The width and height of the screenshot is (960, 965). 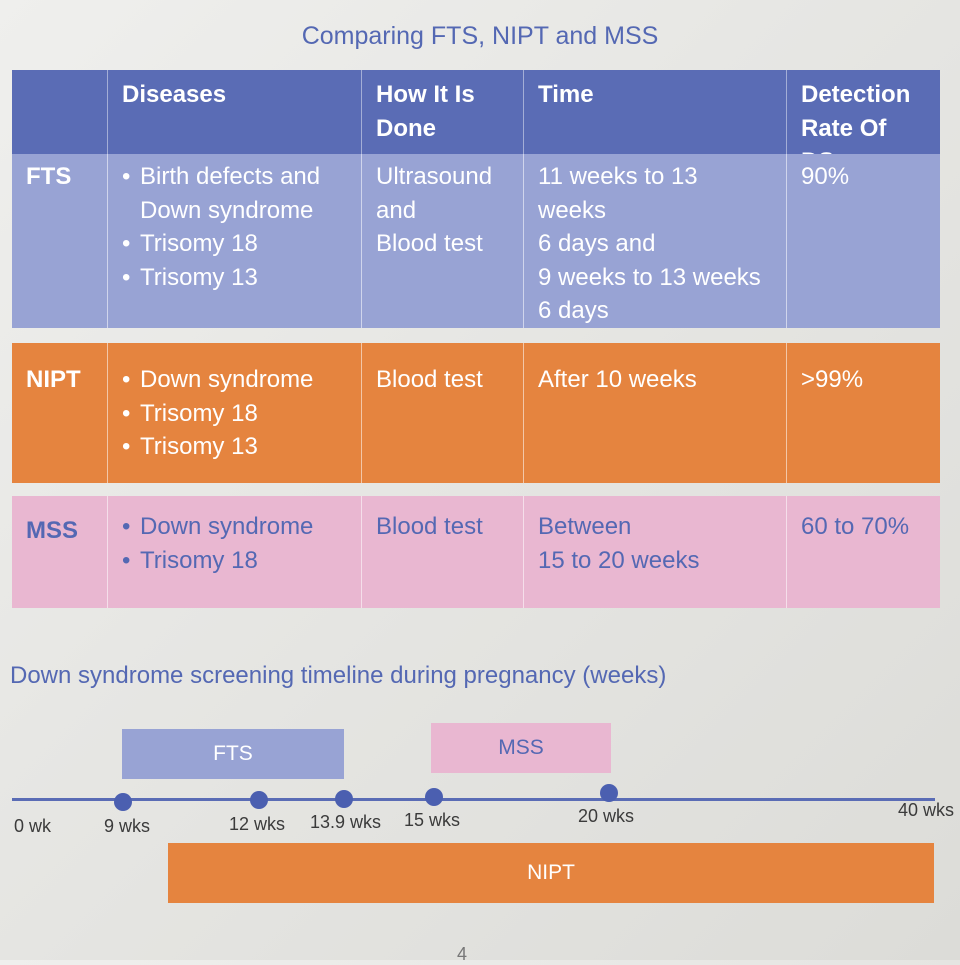 What do you see at coordinates (618, 193) in the screenshot?
I see `time-line: 11 weeks to 13 weeks` at bounding box center [618, 193].